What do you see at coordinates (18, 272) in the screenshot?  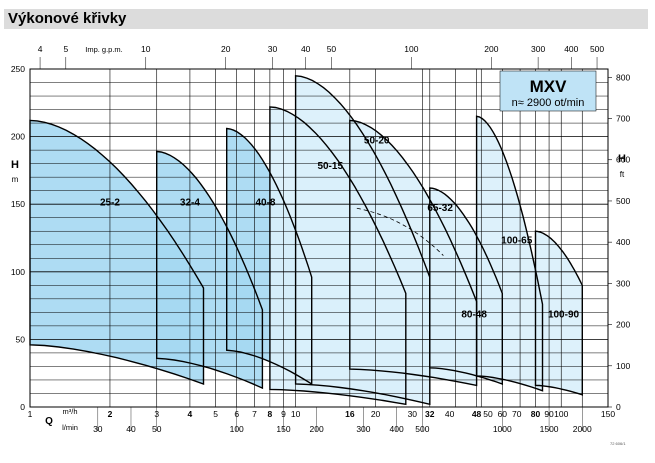 I see `y-left-tick-label: 100` at bounding box center [18, 272].